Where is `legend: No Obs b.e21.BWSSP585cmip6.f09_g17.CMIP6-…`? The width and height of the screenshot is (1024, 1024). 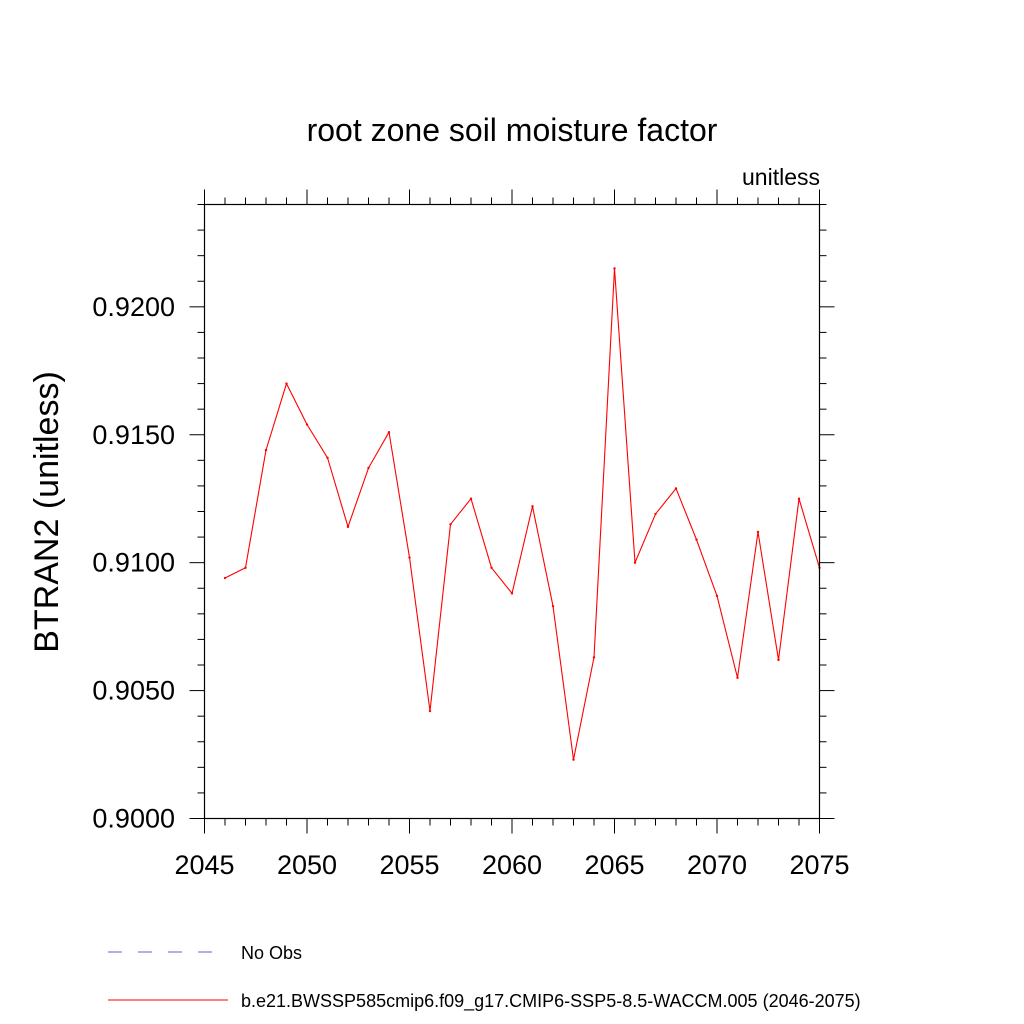 legend: No Obs b.e21.BWSSP585cmip6.f09_g17.CMIP6-… is located at coordinates (484, 977).